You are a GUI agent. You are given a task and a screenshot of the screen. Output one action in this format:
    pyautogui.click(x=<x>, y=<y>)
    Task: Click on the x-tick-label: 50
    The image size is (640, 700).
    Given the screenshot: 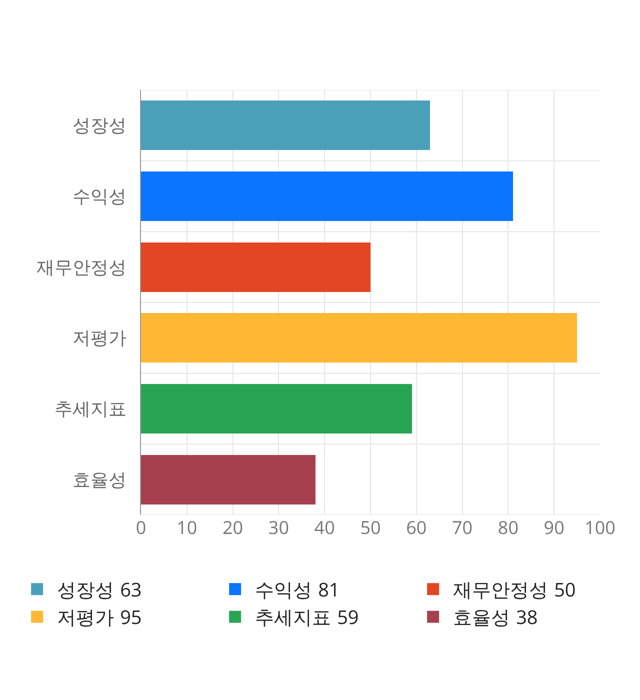 What is the action you would take?
    pyautogui.click(x=370, y=528)
    